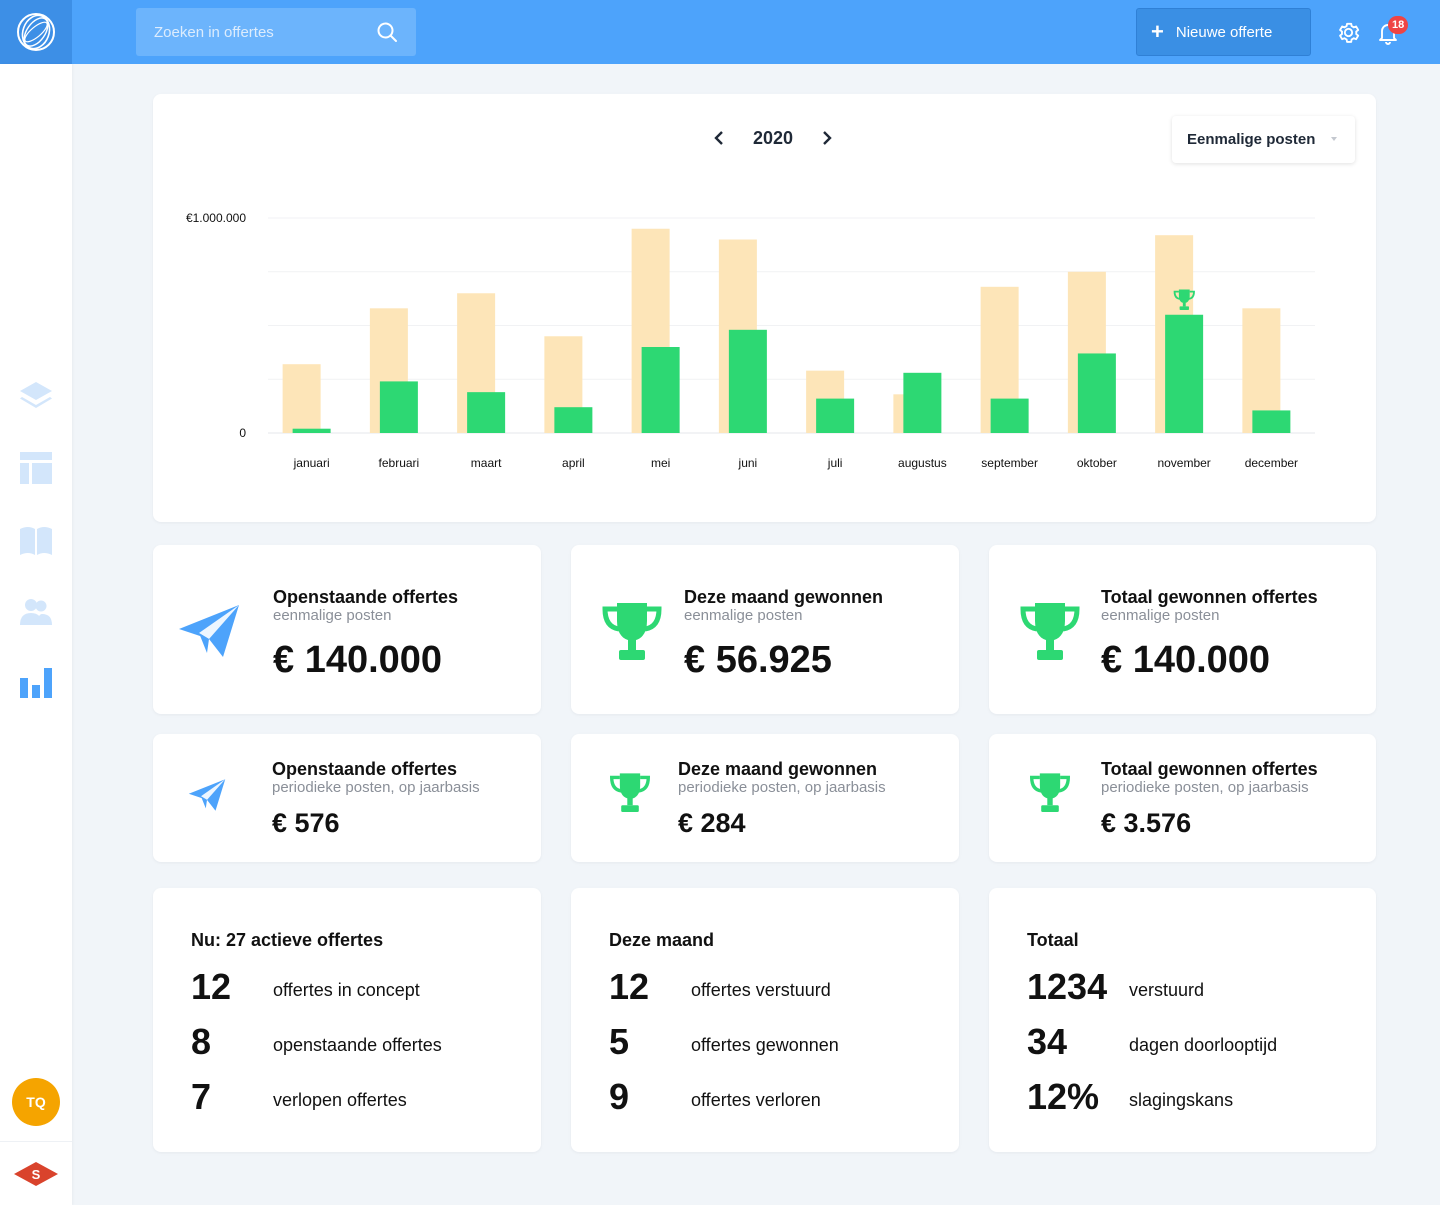 The image size is (1440, 1205). I want to click on sidebar-item-reports, so click(36, 682).